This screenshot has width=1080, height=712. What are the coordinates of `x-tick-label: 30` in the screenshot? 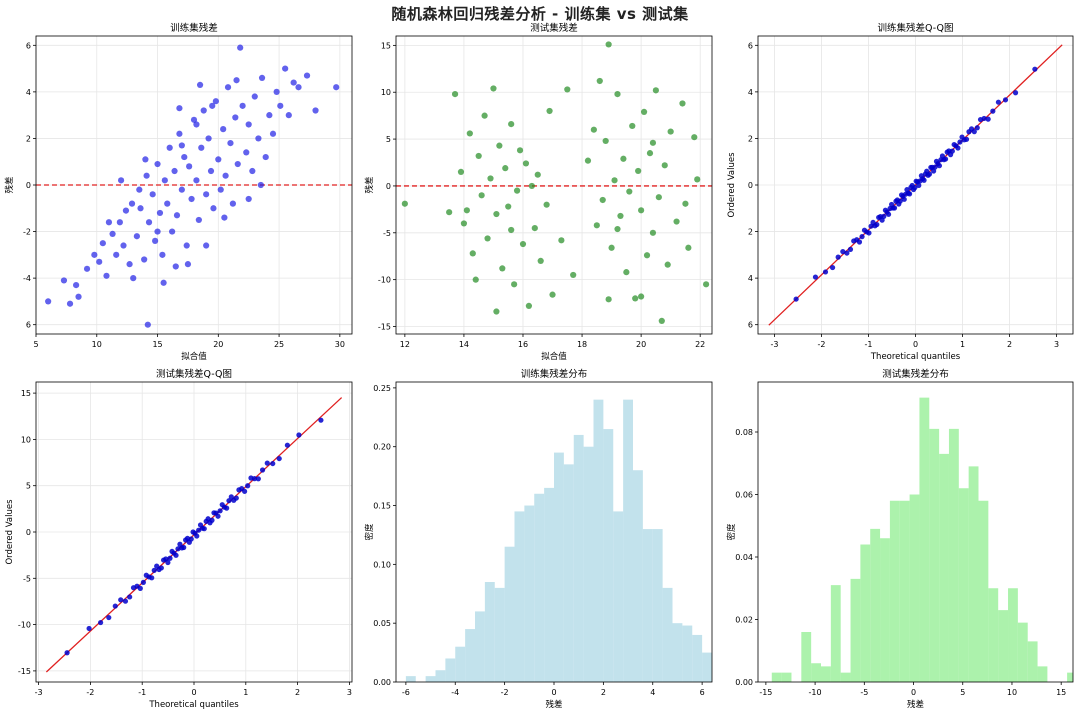 It's located at (340, 344).